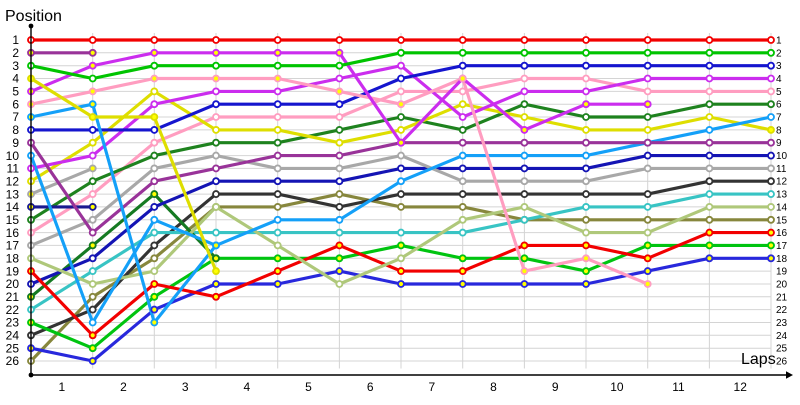 Image resolution: width=800 pixels, height=405 pixels. I want to click on svg-text: Laps, so click(758, 359).